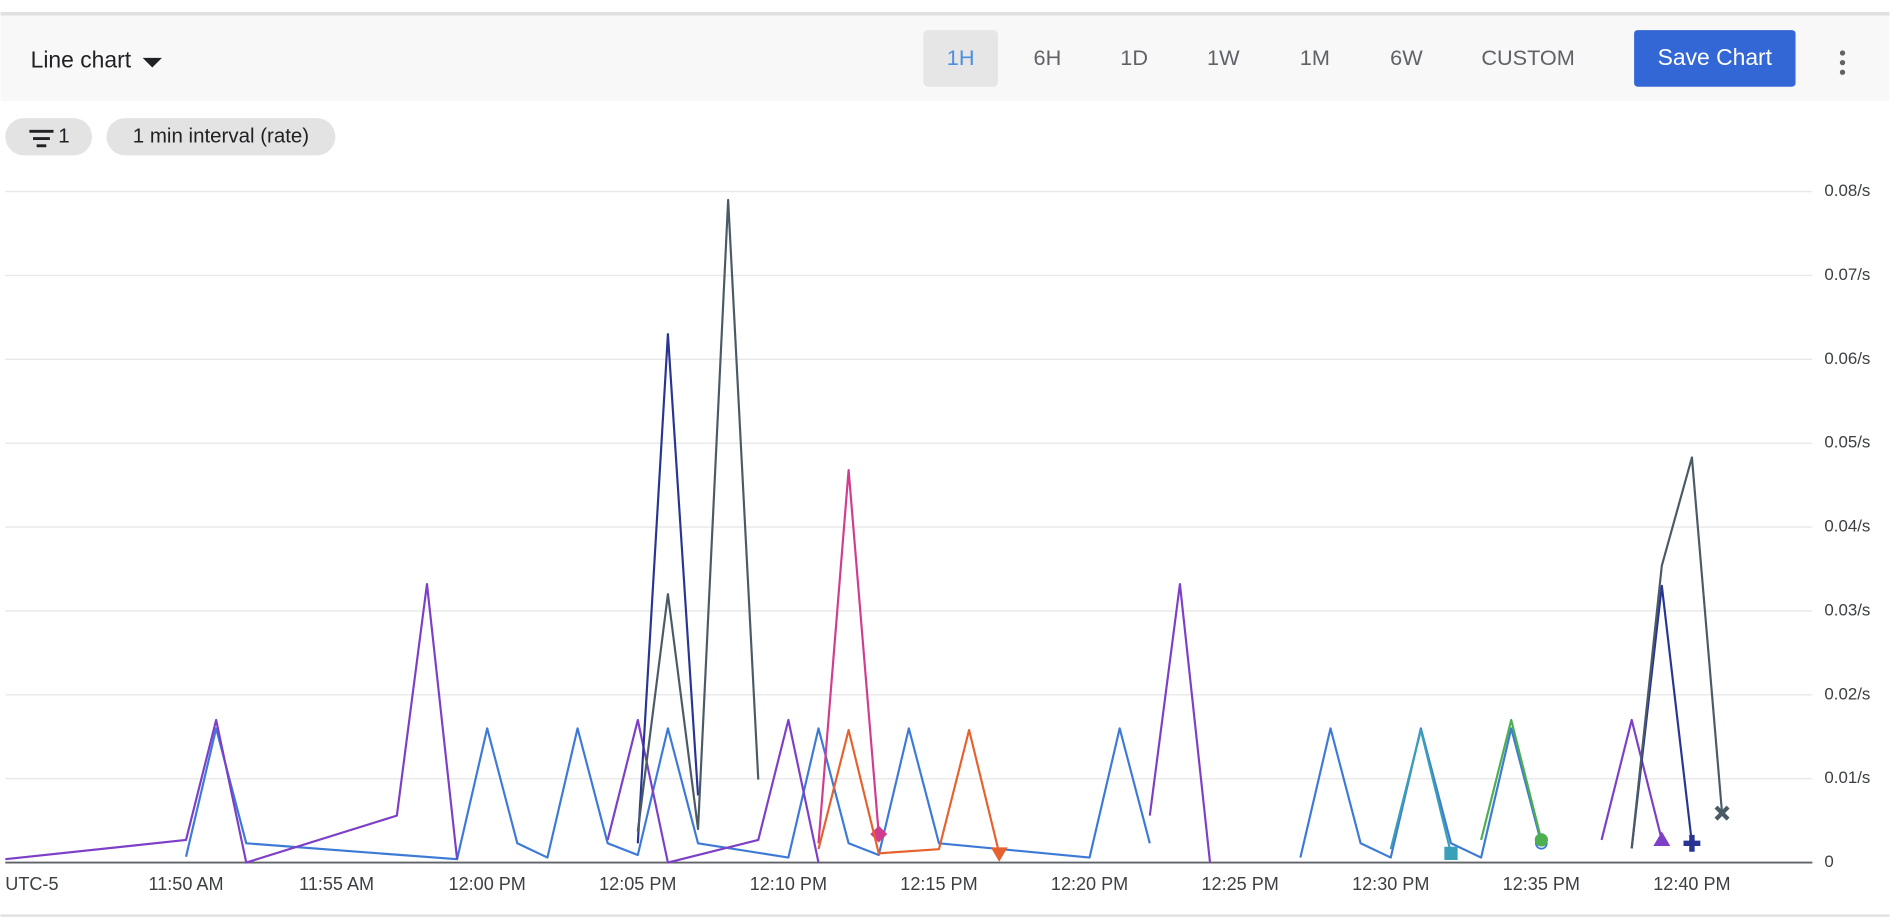 The width and height of the screenshot is (1890, 923). I want to click on x-tick-label: 12:00 PM, so click(487, 884).